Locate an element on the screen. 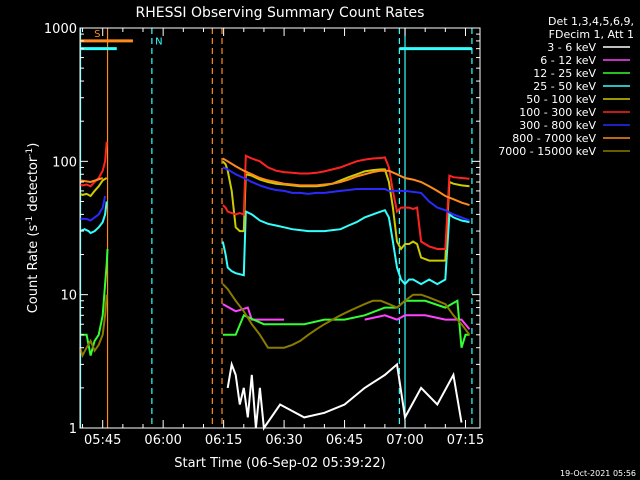  legend-label: 7000 - 15000 keV is located at coordinates (547, 151).